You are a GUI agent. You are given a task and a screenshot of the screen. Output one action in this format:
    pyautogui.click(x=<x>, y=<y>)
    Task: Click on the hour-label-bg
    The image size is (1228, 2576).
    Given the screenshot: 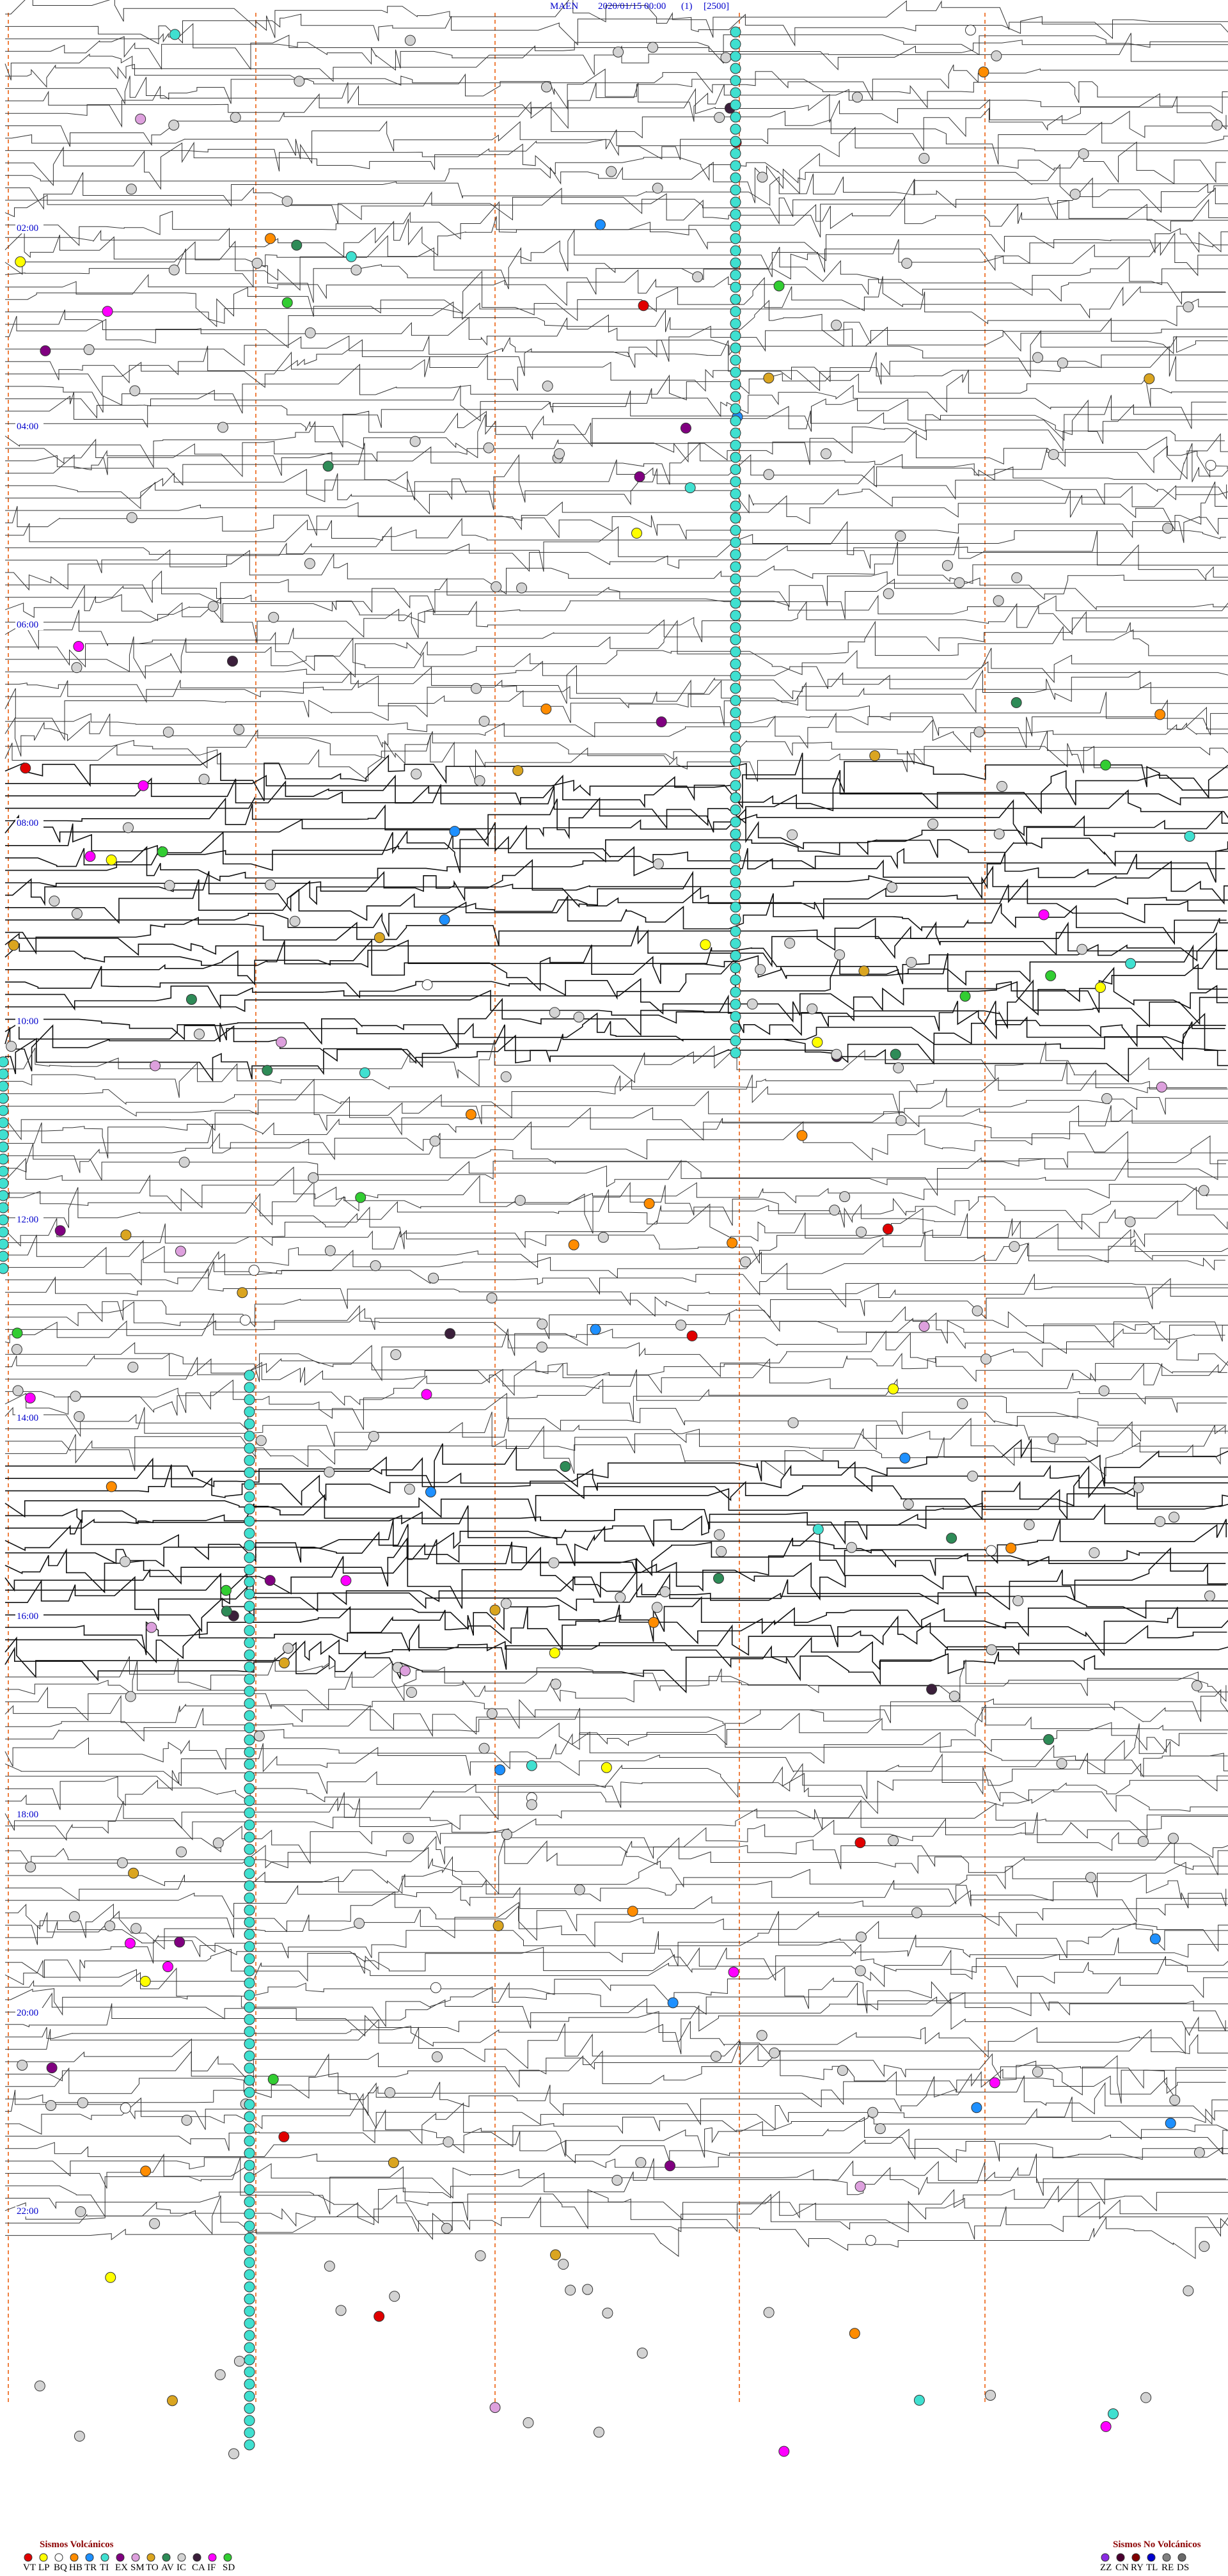 What is the action you would take?
    pyautogui.click(x=29, y=2211)
    